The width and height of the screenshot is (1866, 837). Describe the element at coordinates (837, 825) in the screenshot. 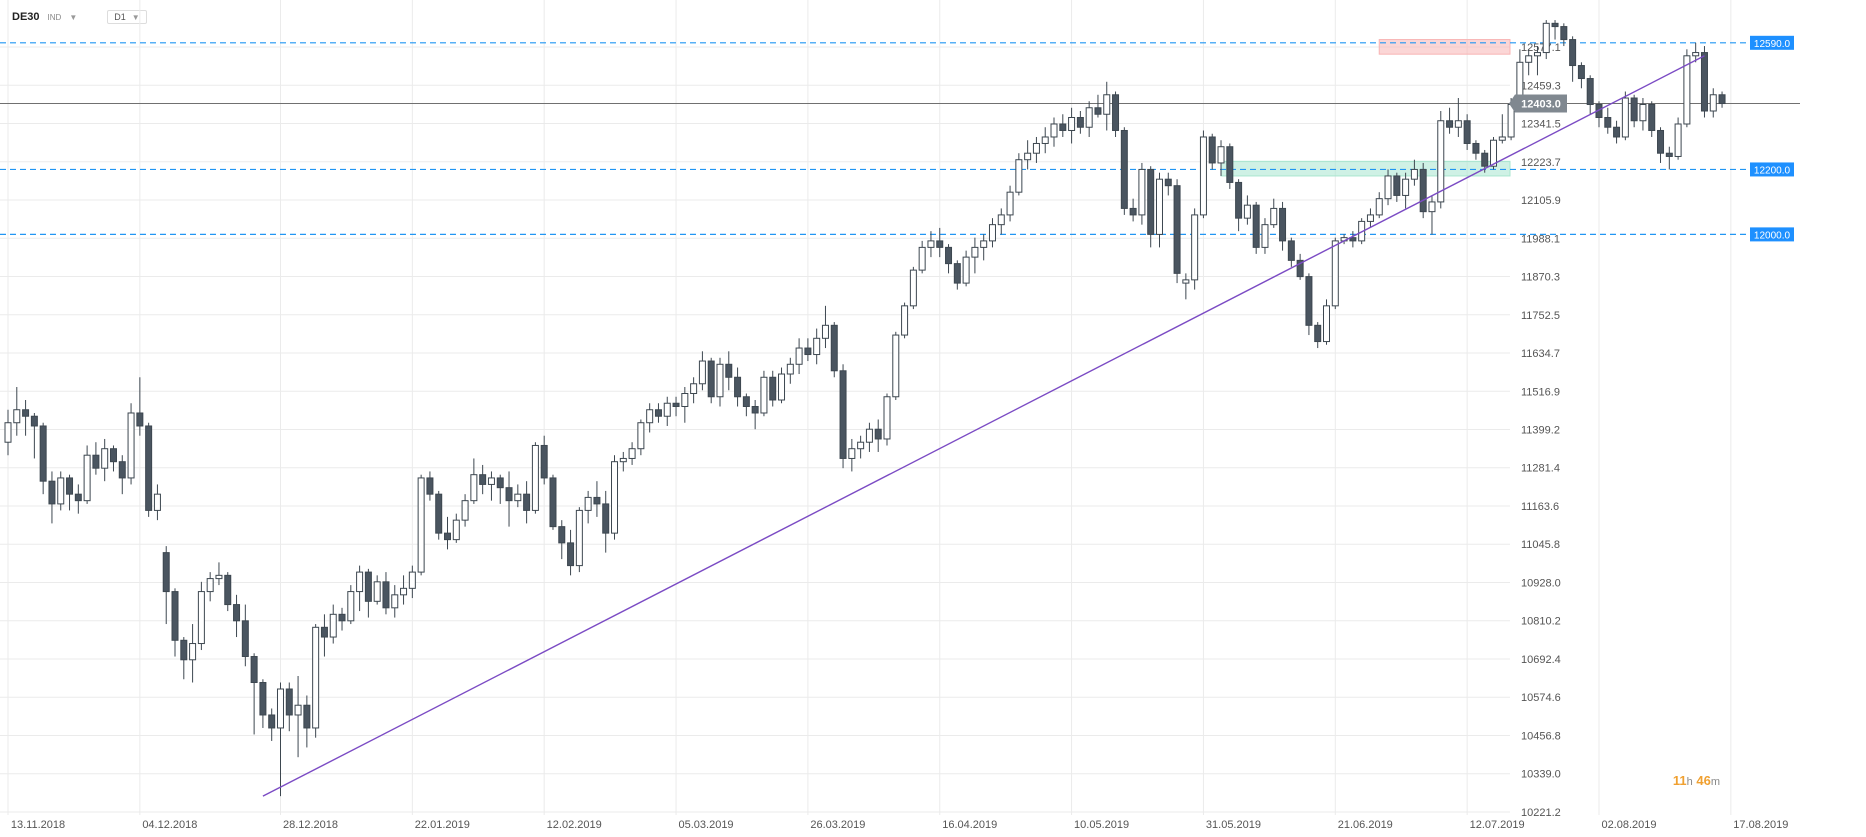

I see `x-tick-label: 26.03.2019` at that location.